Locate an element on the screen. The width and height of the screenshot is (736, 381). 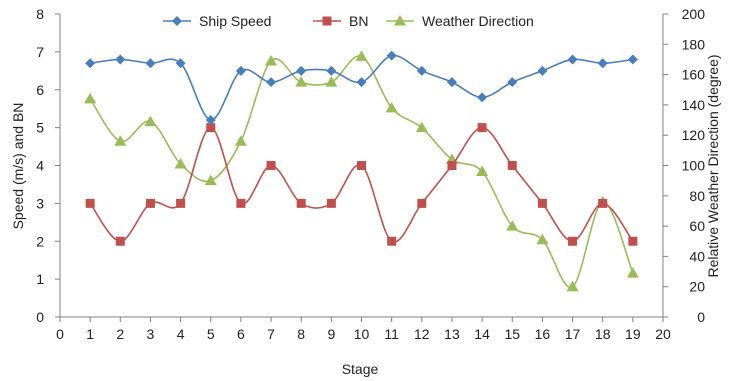
y-tick-label: 1 is located at coordinates (40, 279).